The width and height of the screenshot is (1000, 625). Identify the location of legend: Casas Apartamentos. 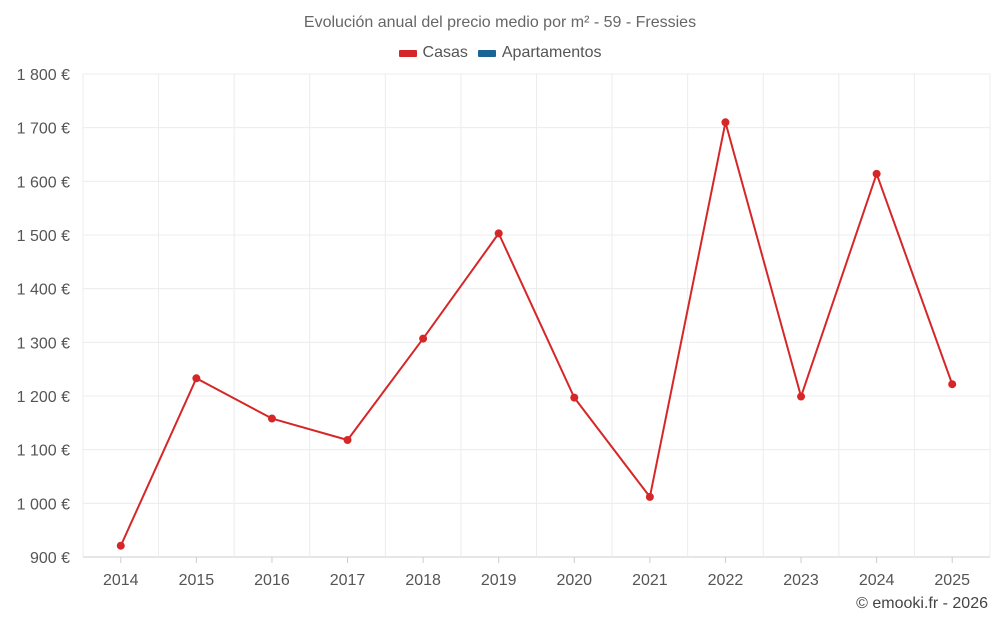
(500, 53).